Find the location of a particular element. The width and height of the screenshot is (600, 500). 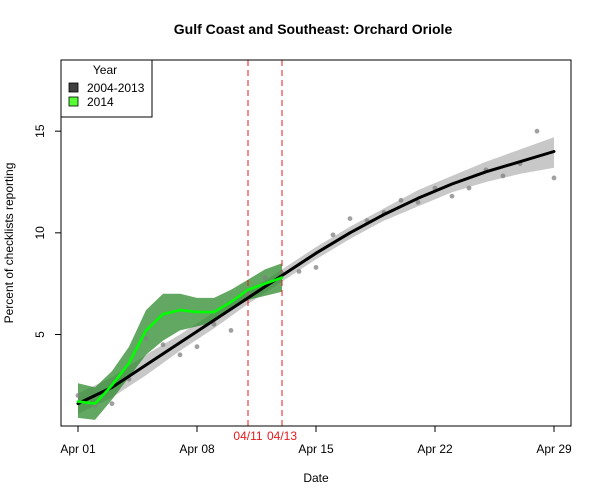

legend-label-2004-2013: 2004-2013 is located at coordinates (116, 88).